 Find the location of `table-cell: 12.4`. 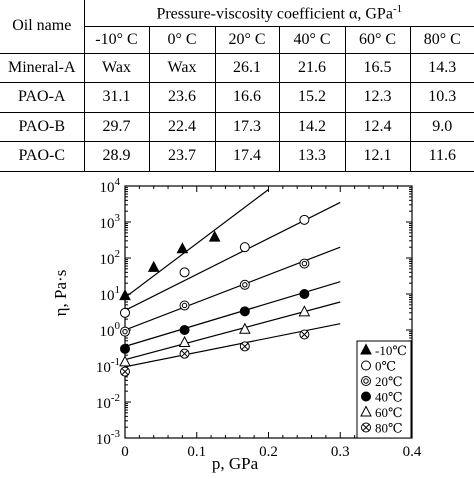

table-cell: 12.4 is located at coordinates (377, 126).